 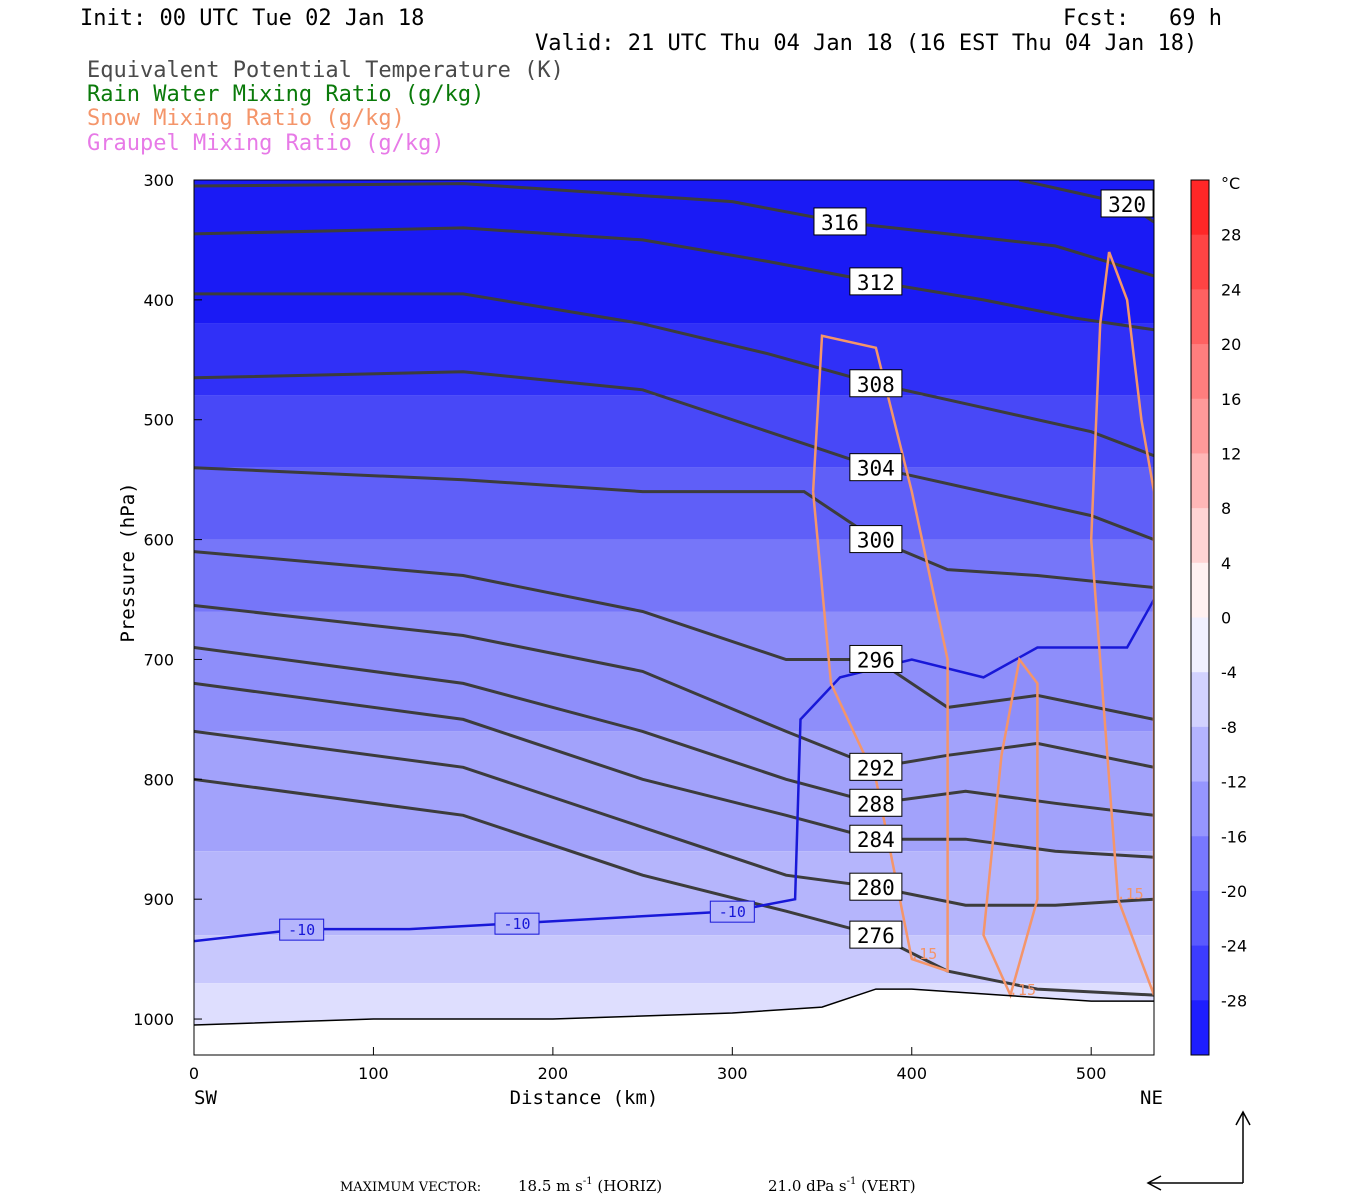 What do you see at coordinates (1234, 1000) in the screenshot?
I see `colorbar-tick-label: -28` at bounding box center [1234, 1000].